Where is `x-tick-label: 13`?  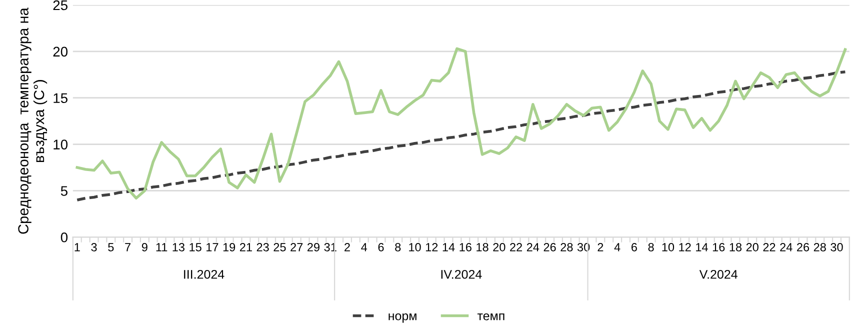 x-tick-label: 13 is located at coordinates (178, 247).